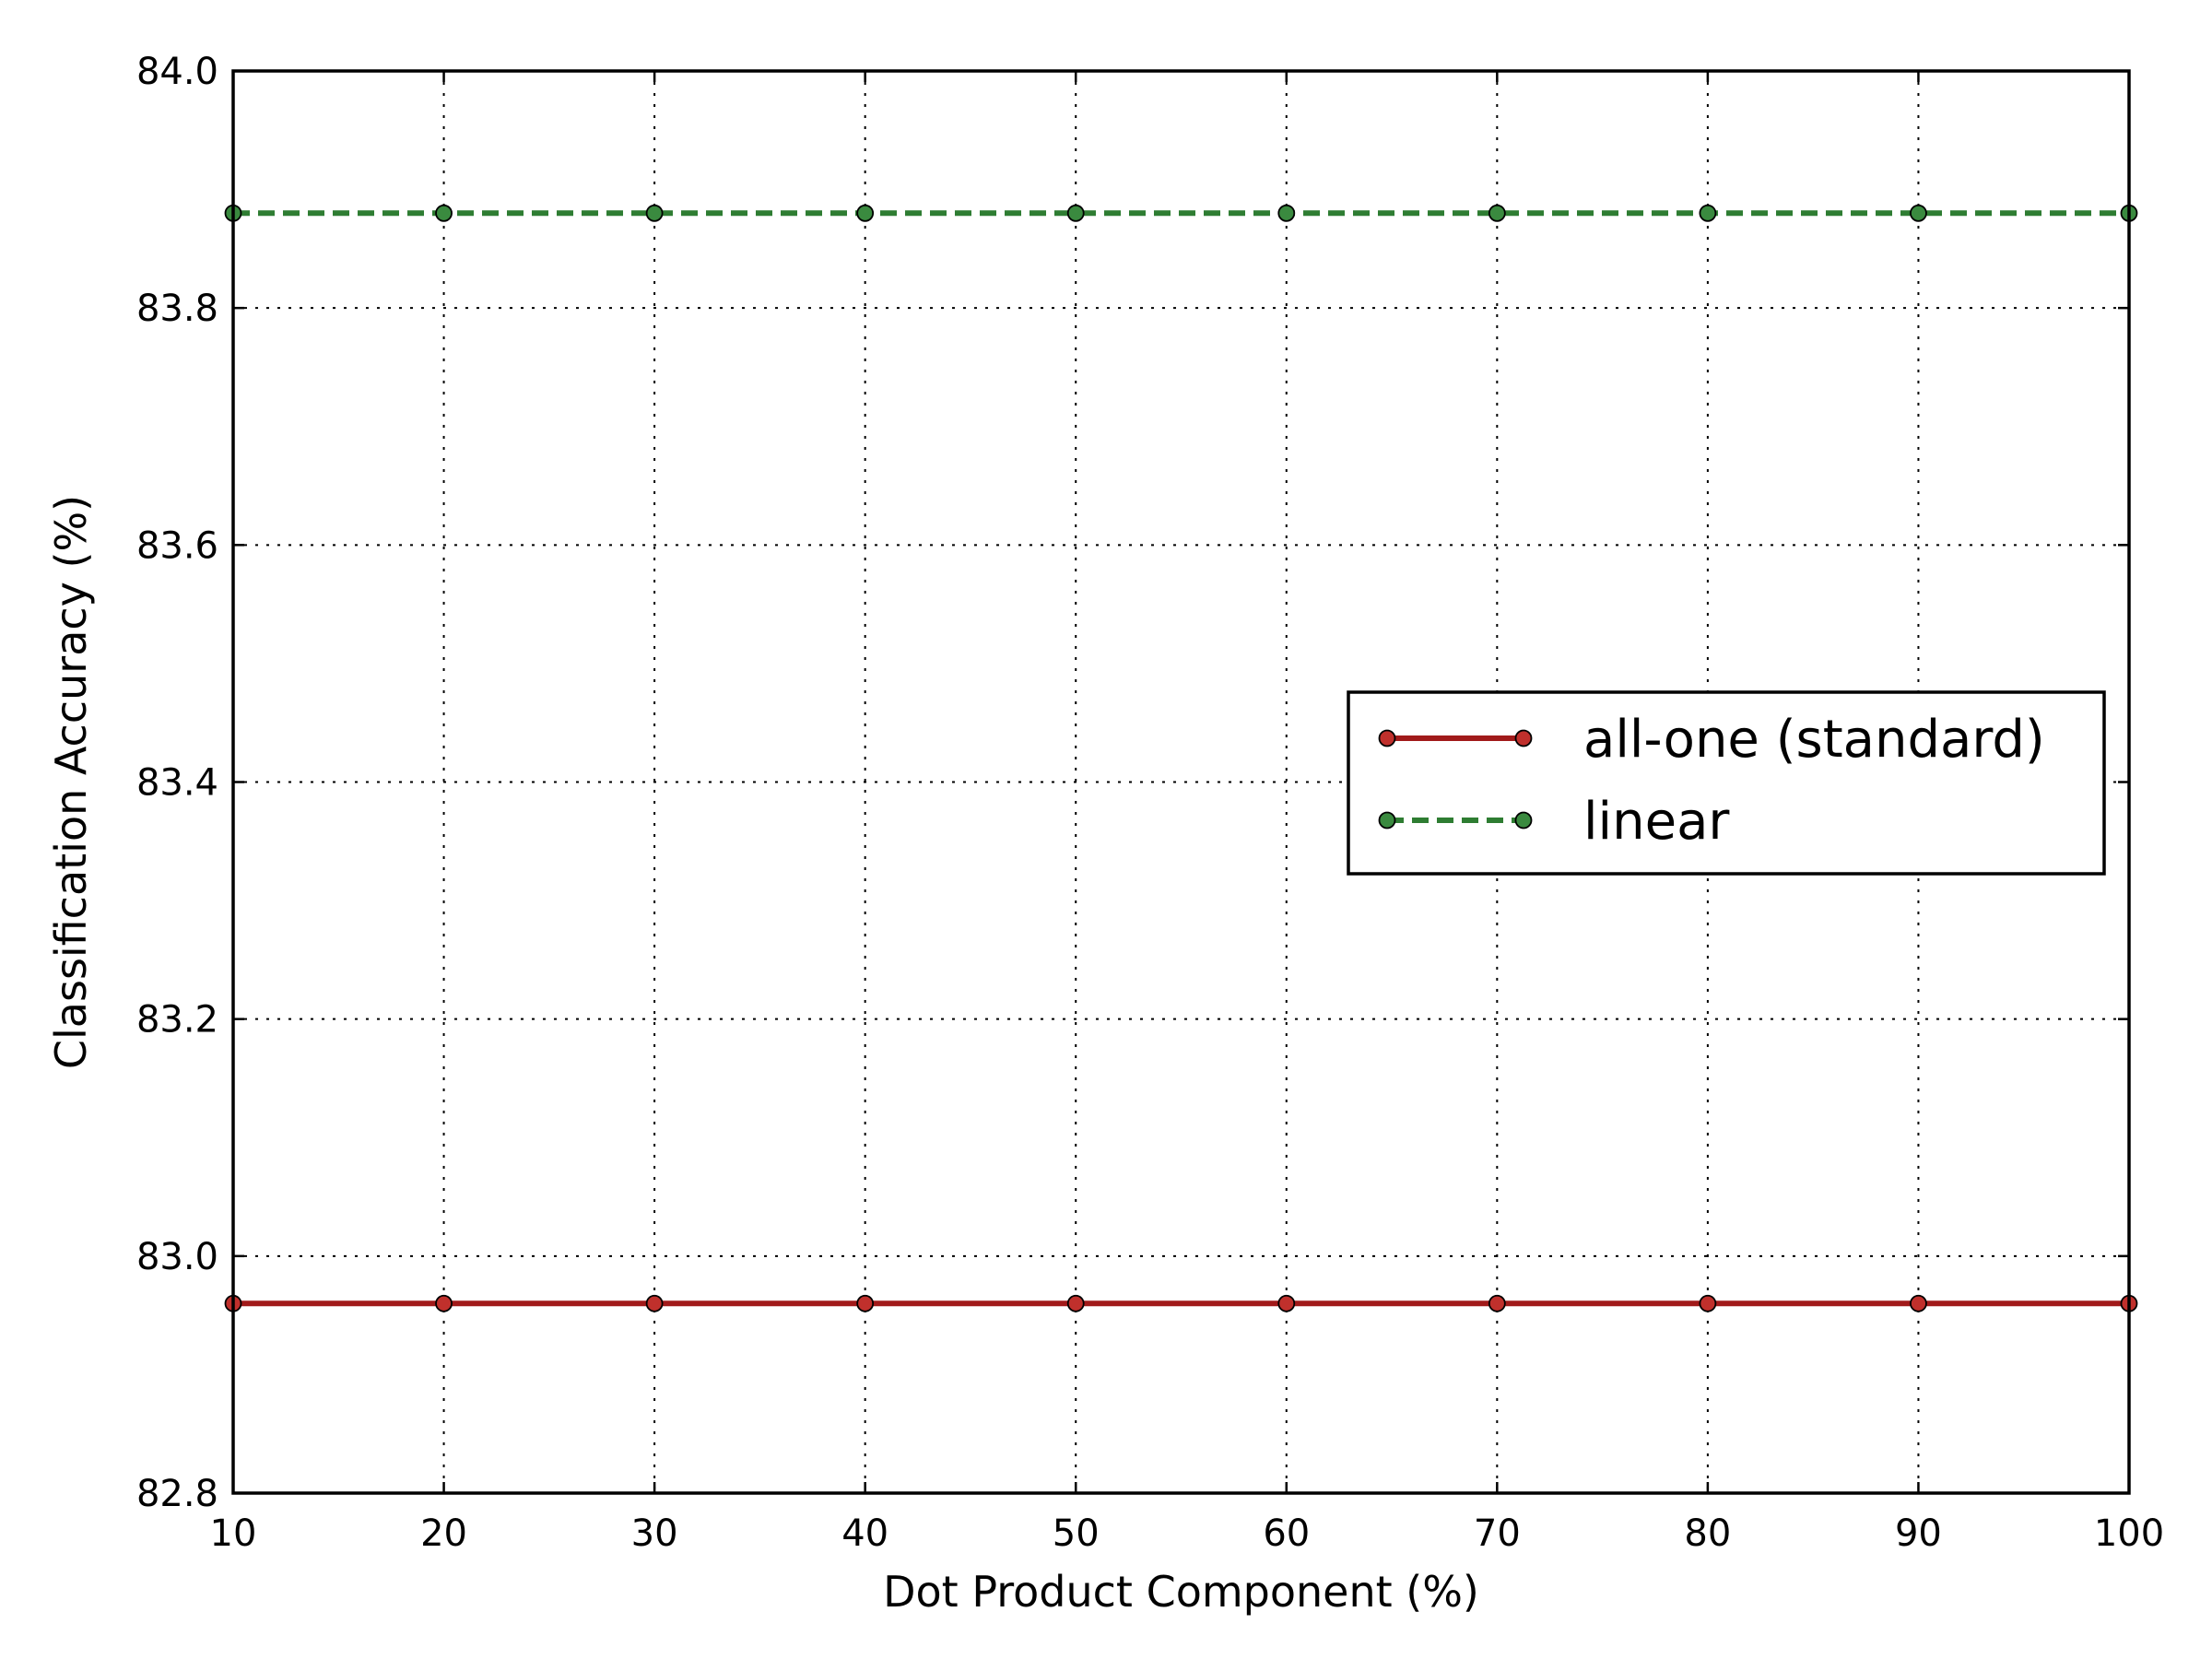 Image resolution: width=2212 pixels, height=1659 pixels. Describe the element at coordinates (1656, 822) in the screenshot. I see `legend-label: linear` at that location.